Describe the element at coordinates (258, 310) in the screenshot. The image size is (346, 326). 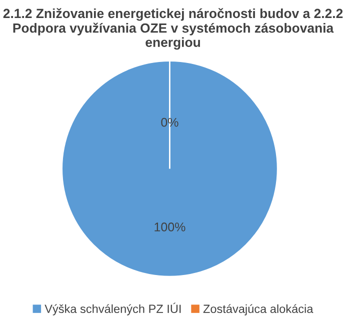
I see `legend-label: Zostávajúca alokácia` at that location.